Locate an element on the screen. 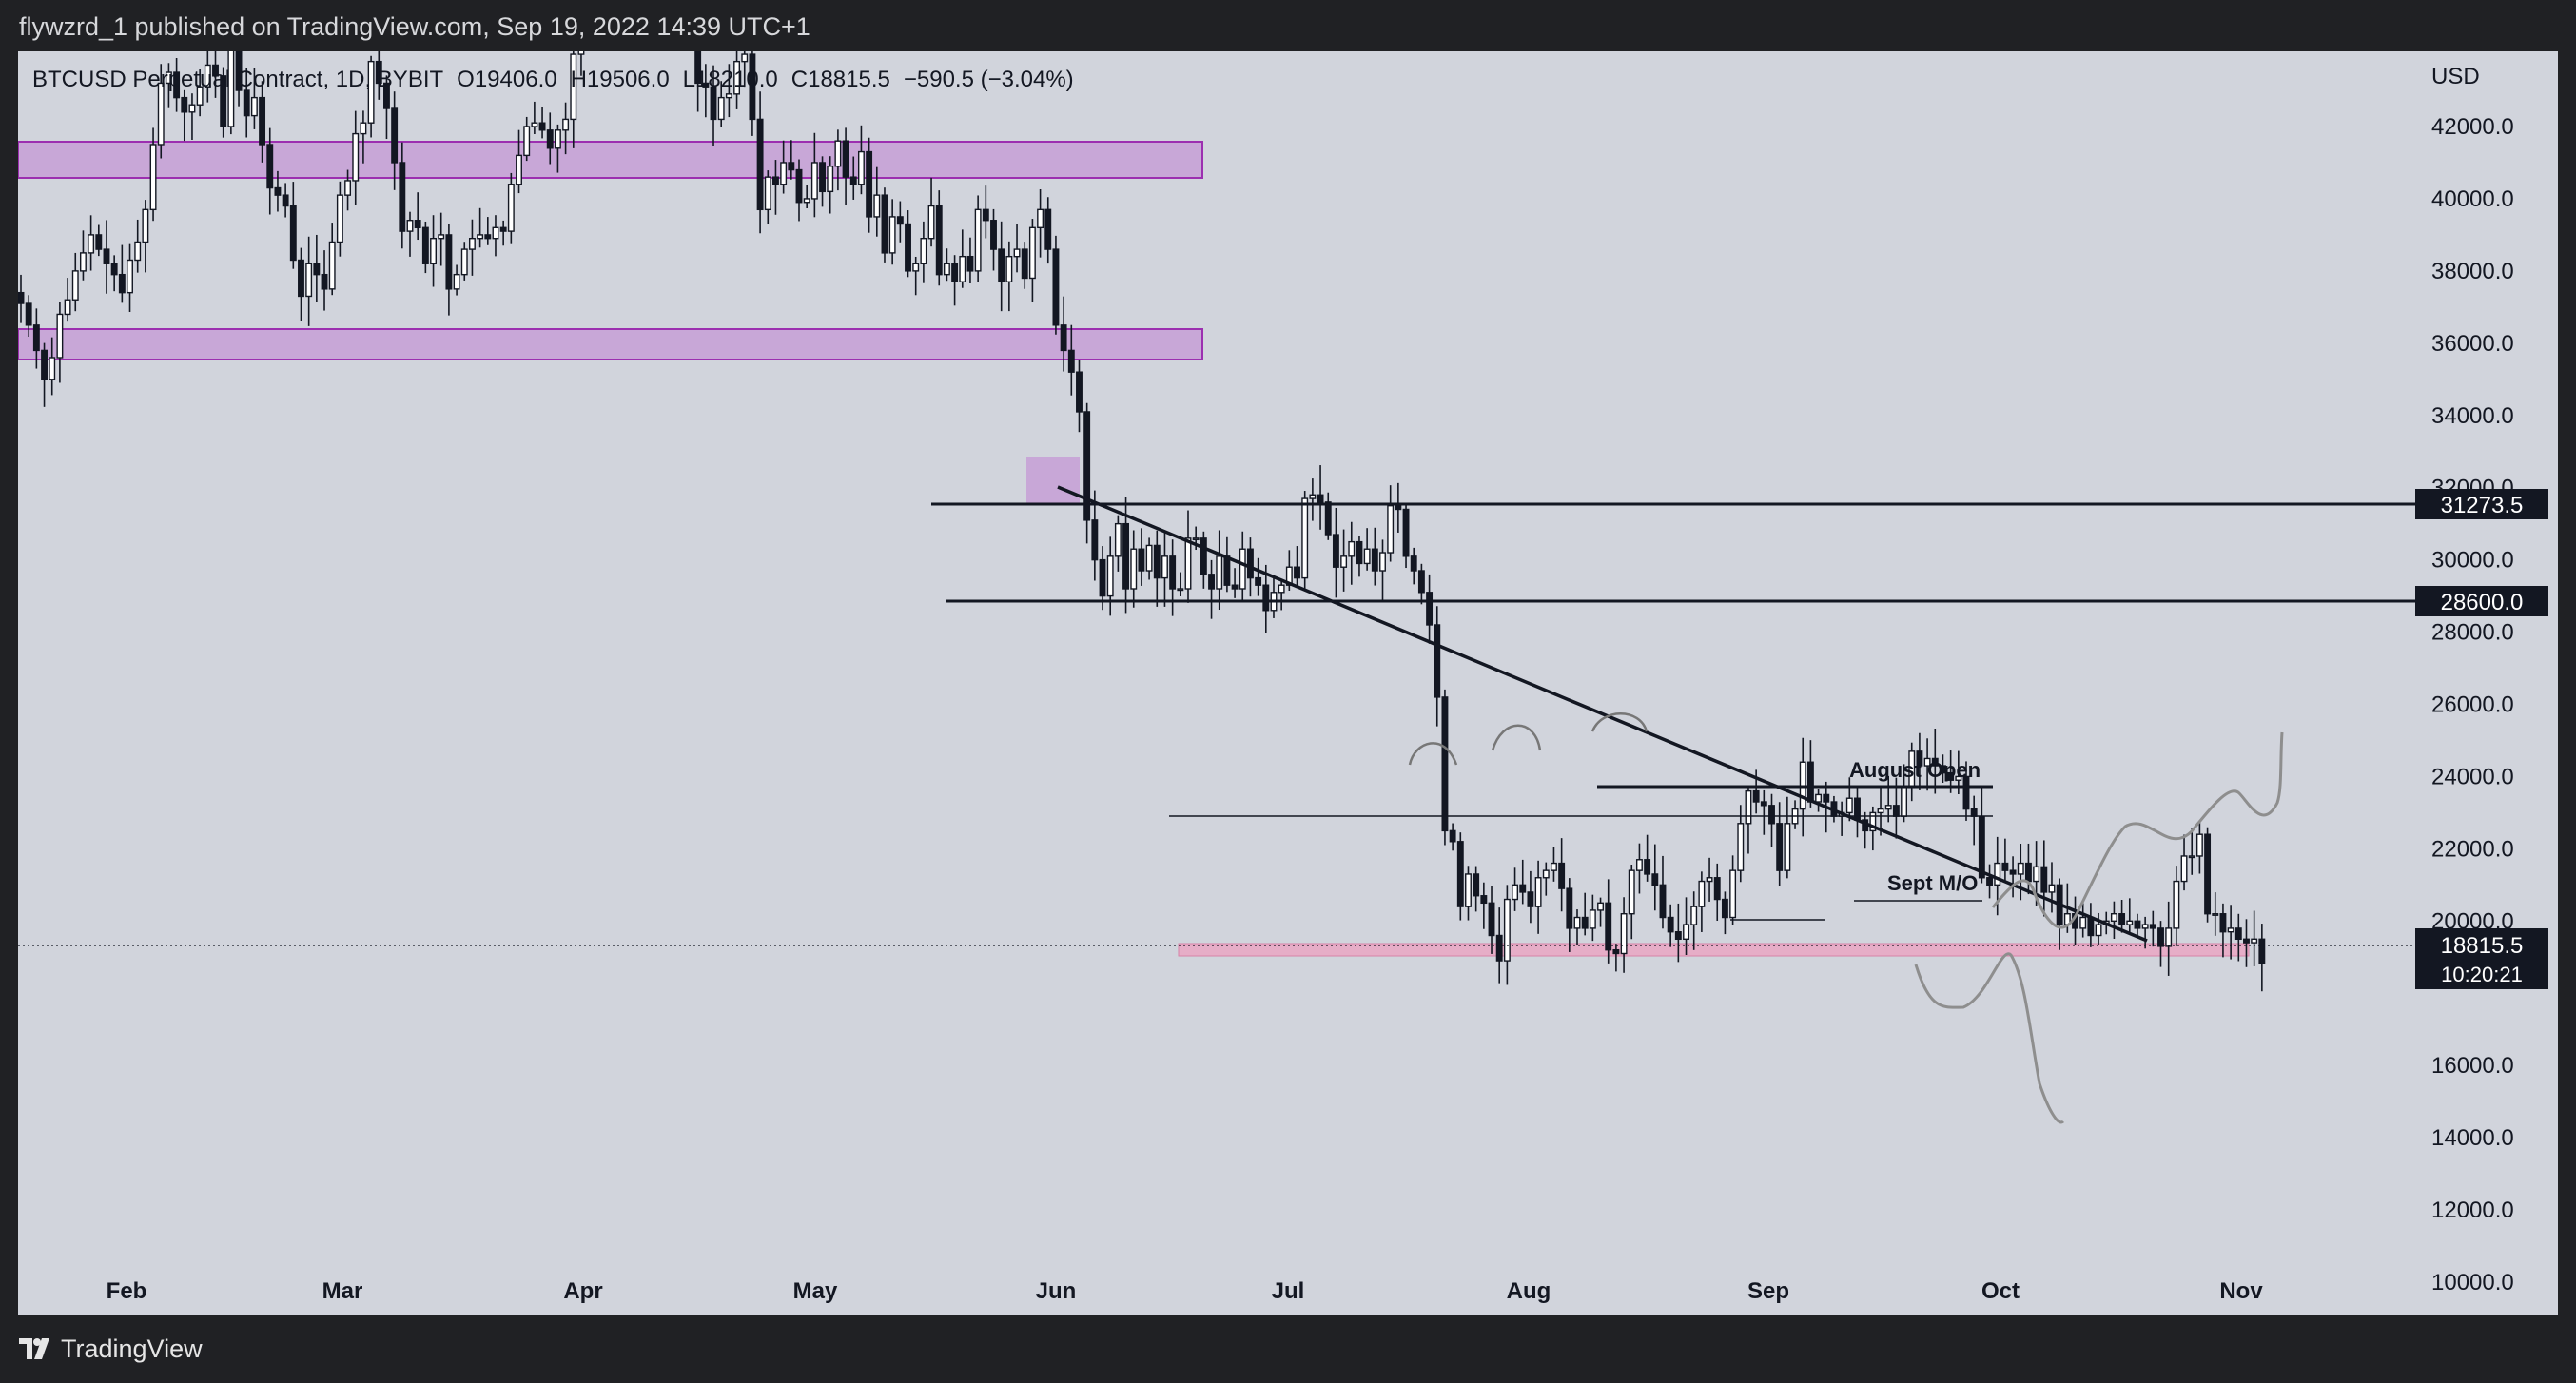  x-tick-label: Apr is located at coordinates (582, 1291).